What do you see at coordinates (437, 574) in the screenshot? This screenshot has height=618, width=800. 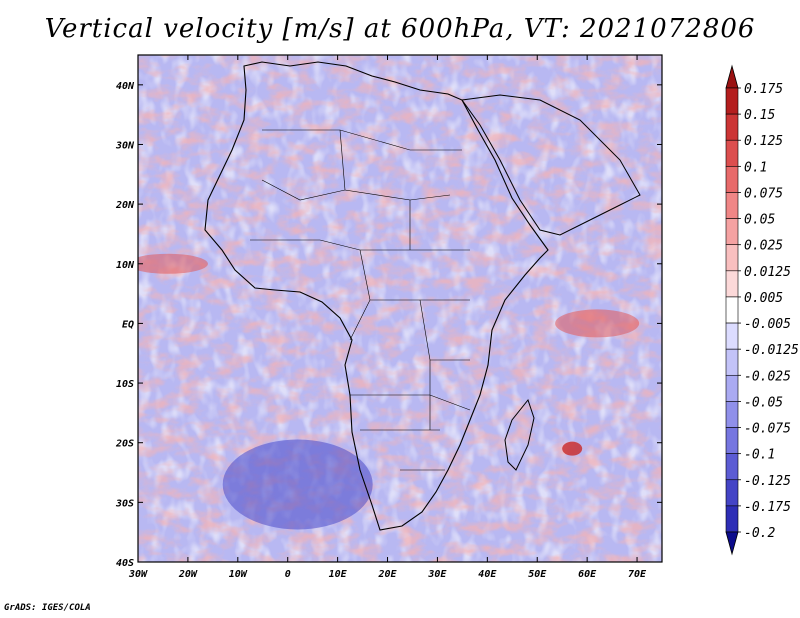 I see `lon-tick-label: 30E` at bounding box center [437, 574].